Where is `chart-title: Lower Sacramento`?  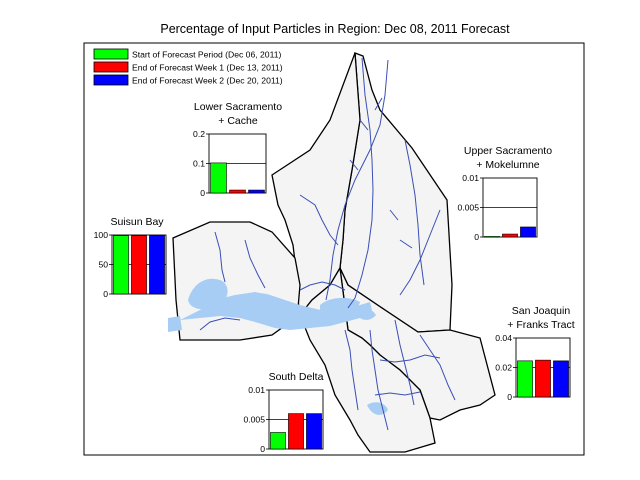
chart-title: Lower Sacramento is located at coordinates (238, 107).